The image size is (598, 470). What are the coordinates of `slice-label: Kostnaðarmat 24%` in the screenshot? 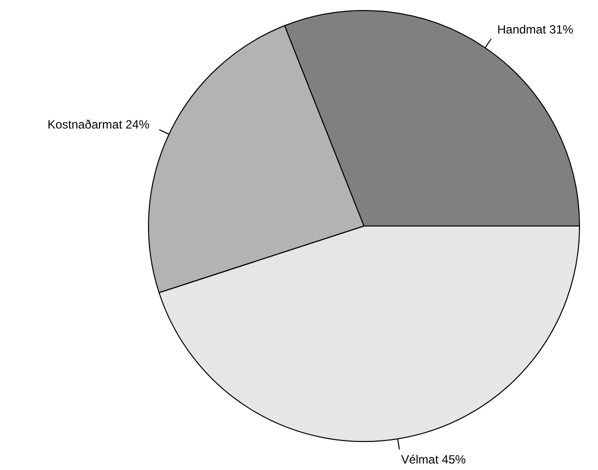 It's located at (98, 124).